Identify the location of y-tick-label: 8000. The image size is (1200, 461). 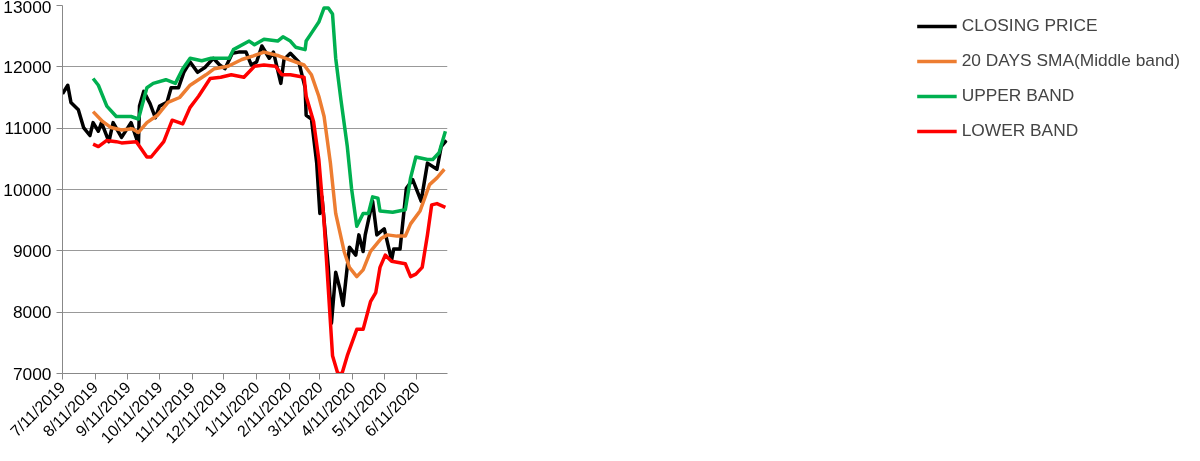
(32, 312).